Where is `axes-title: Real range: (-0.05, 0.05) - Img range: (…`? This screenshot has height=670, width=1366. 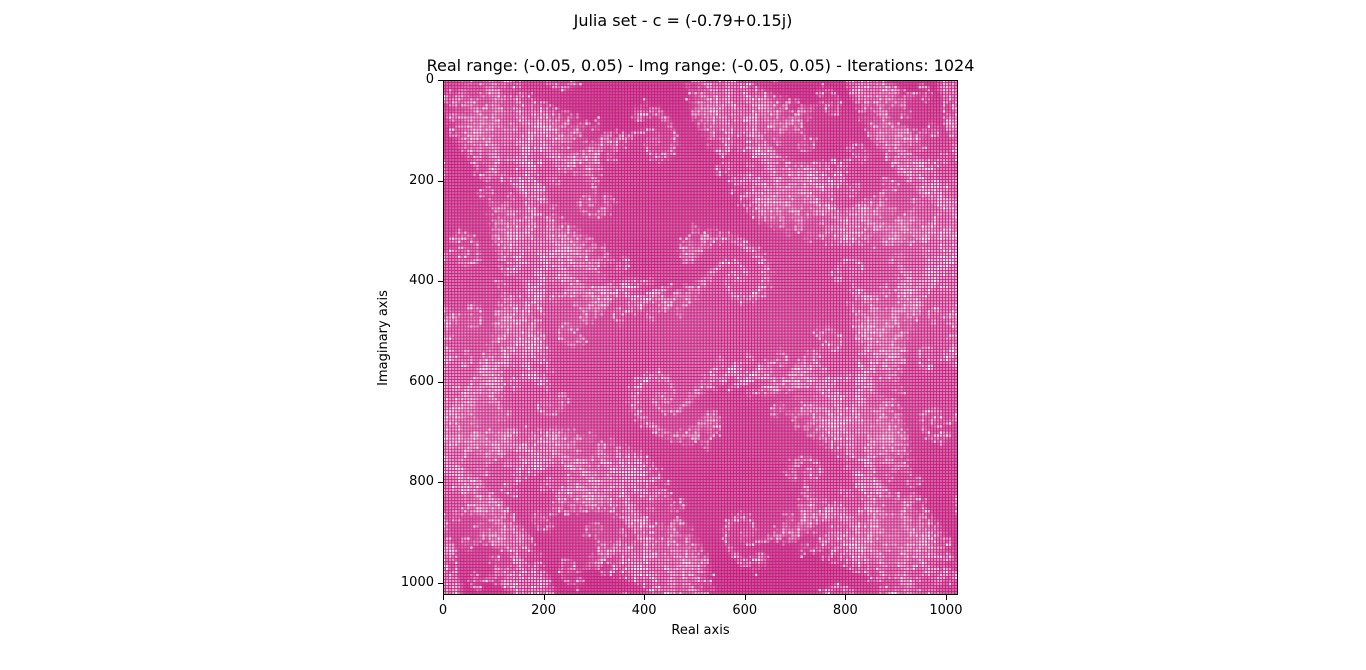 axes-title: Real range: (-0.05, 0.05) - Img range: (… is located at coordinates (700, 66).